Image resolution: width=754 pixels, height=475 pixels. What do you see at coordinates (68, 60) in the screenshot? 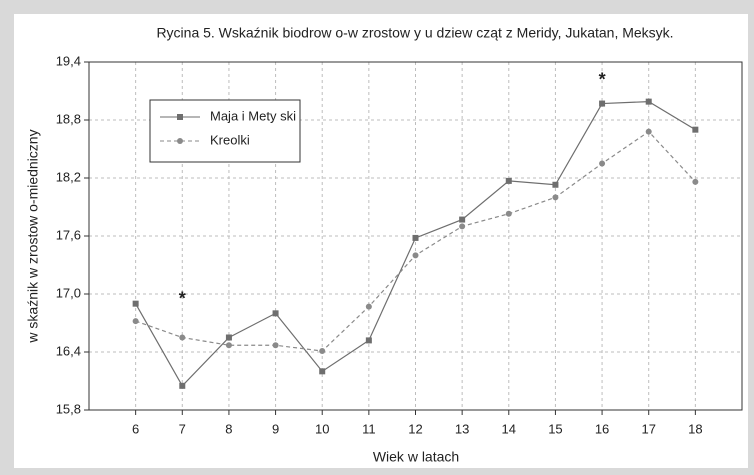
I see `y-tick-label: 19,4` at bounding box center [68, 60].